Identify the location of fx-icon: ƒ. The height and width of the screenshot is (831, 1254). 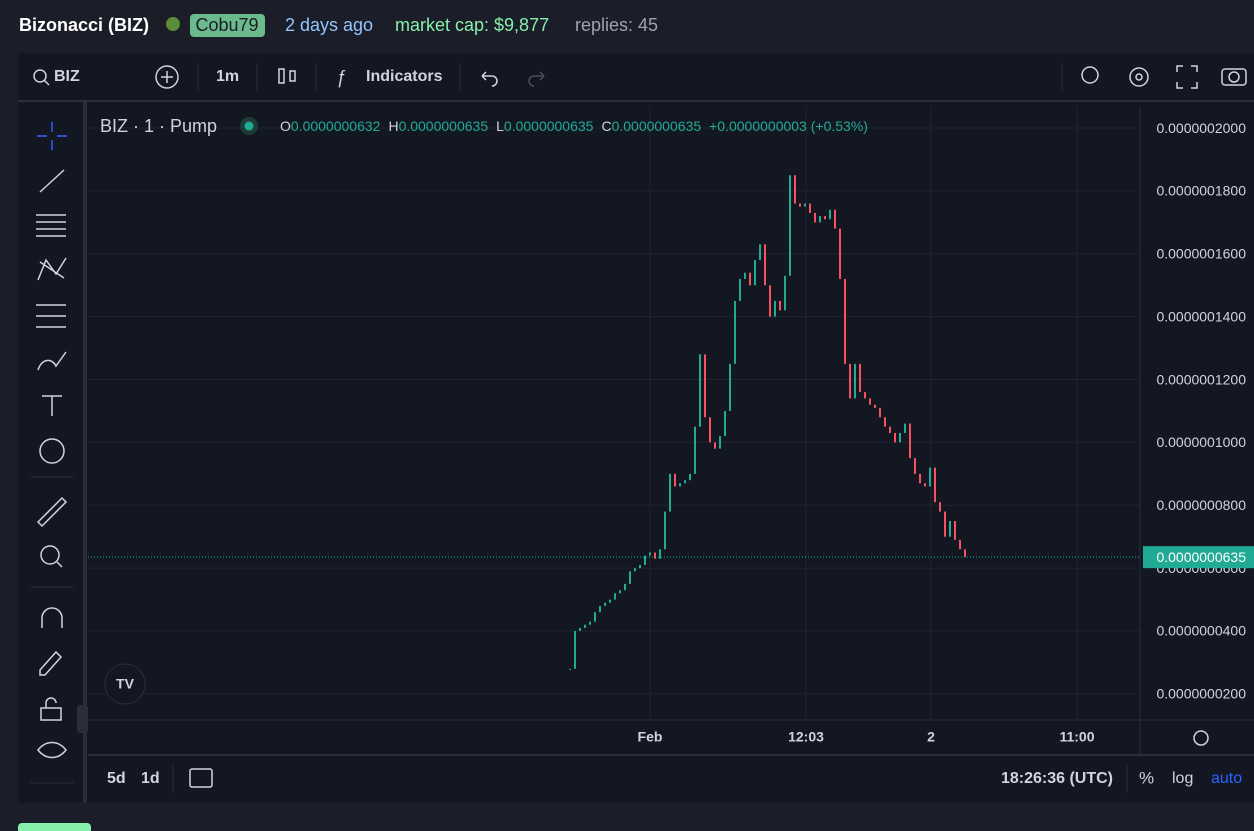
(341, 77).